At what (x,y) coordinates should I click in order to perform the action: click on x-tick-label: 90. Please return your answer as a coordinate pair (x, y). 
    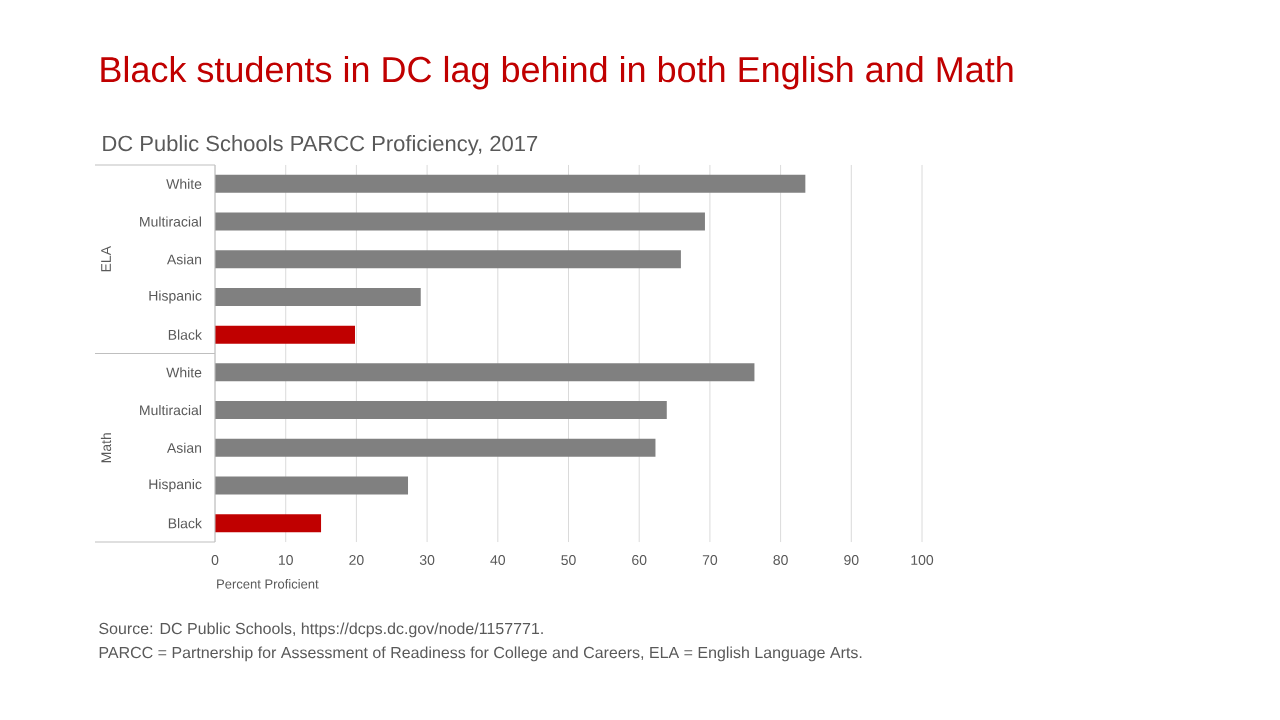
    Looking at the image, I should click on (851, 560).